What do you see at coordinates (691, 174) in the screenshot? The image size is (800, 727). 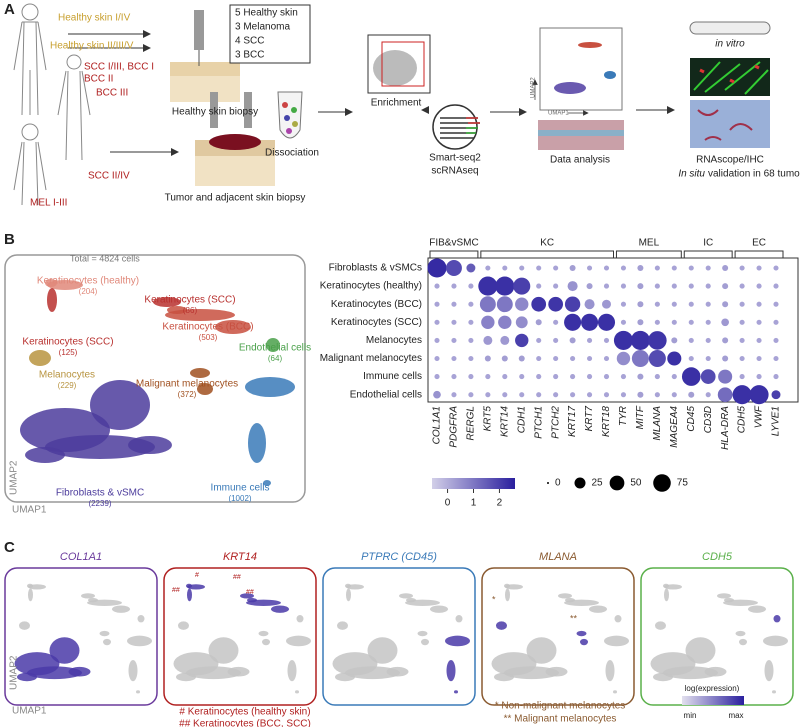 I see `step-label: In situ` at bounding box center [691, 174].